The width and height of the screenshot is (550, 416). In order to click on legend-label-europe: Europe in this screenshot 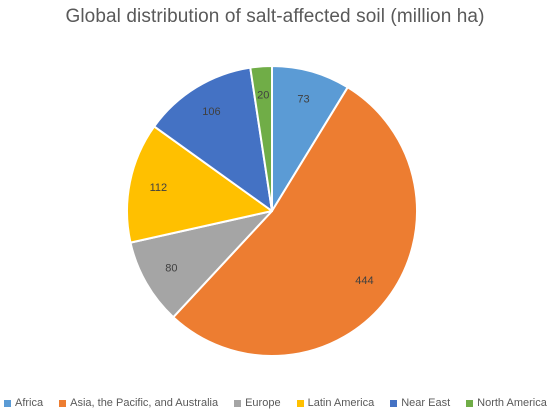, I will do `click(263, 403)`.